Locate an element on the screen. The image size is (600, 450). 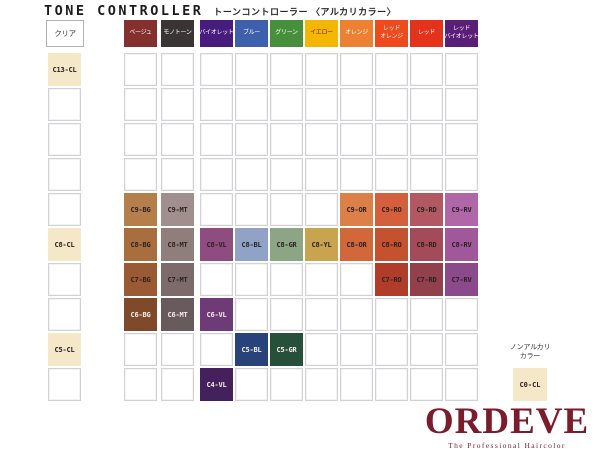
swatch-C9-RV: C9-RV is located at coordinates (461, 209).